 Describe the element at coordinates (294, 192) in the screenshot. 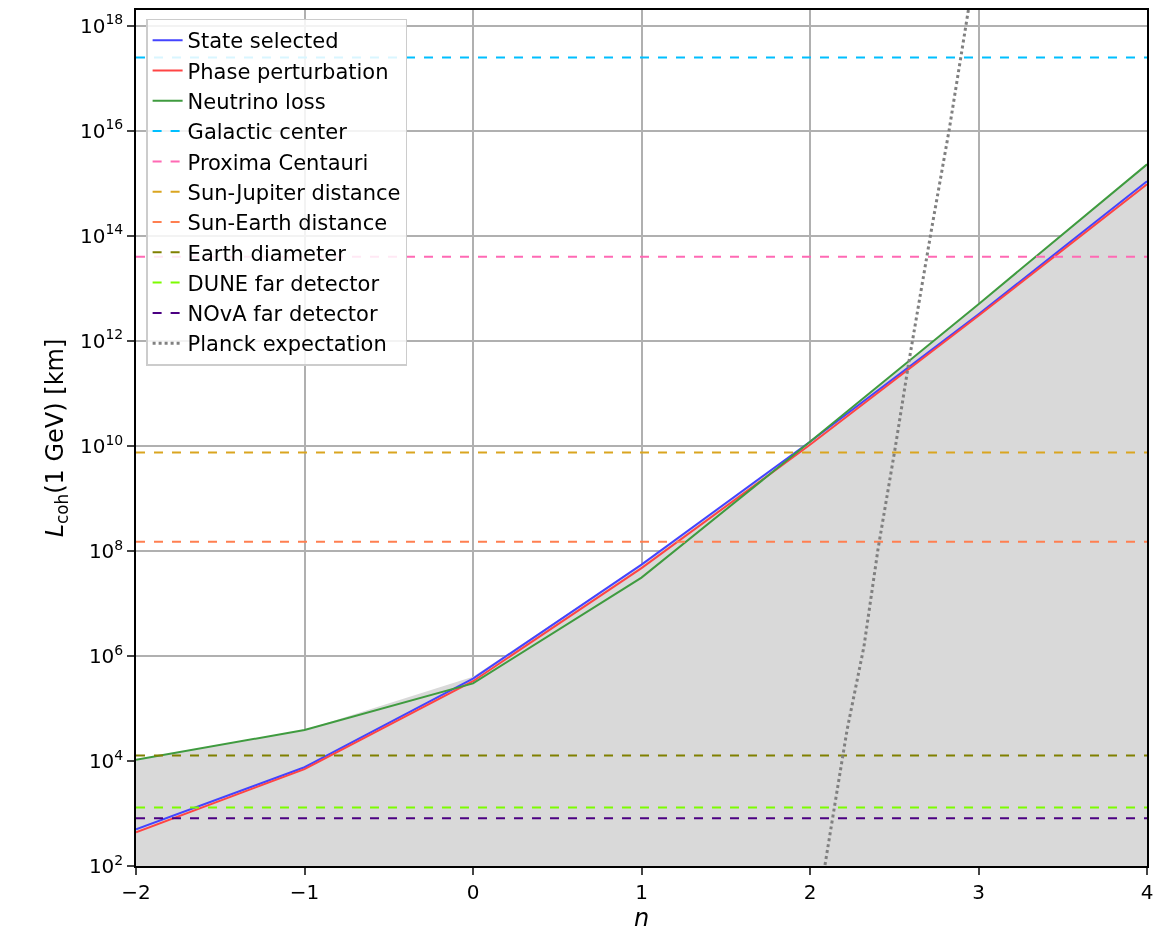

I see `legend-label: Sun-Jupiter distance` at that location.